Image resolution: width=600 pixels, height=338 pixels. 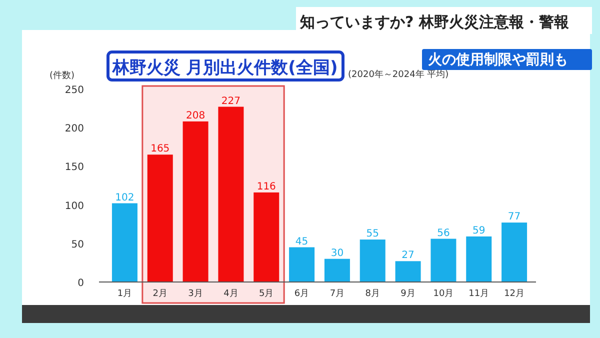 What do you see at coordinates (77, 244) in the screenshot?
I see `y-tick-label: 50` at bounding box center [77, 244].